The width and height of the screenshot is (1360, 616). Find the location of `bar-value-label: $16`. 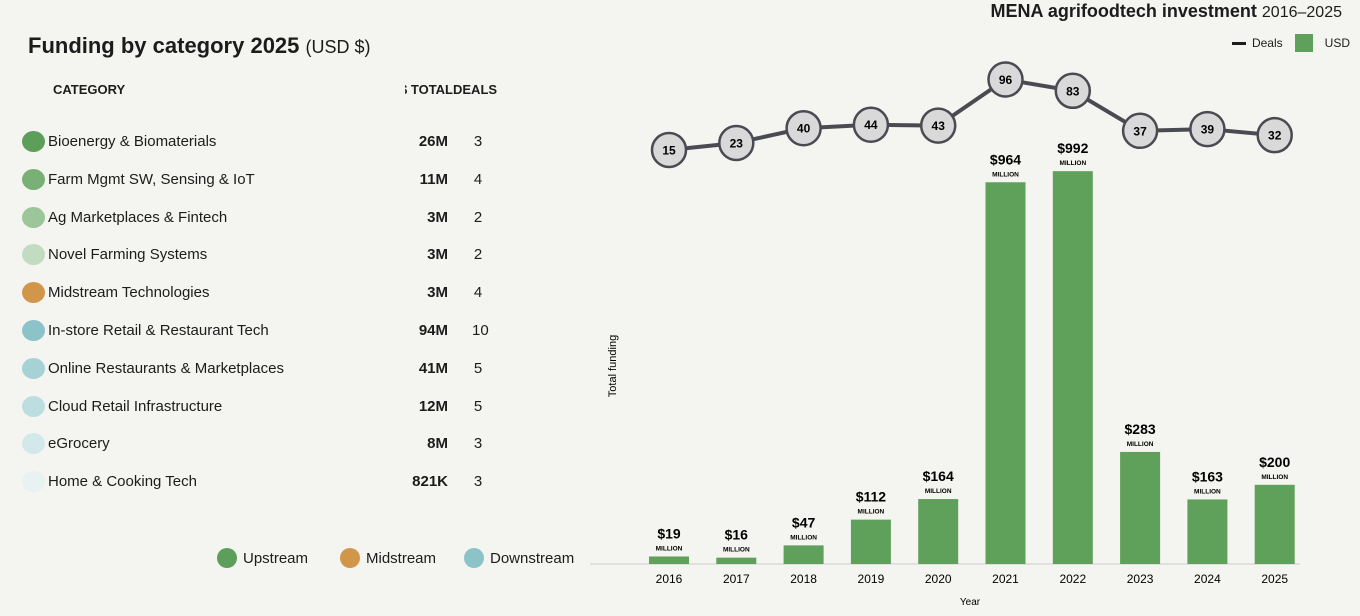

bar-value-label: $16 is located at coordinates (737, 535).